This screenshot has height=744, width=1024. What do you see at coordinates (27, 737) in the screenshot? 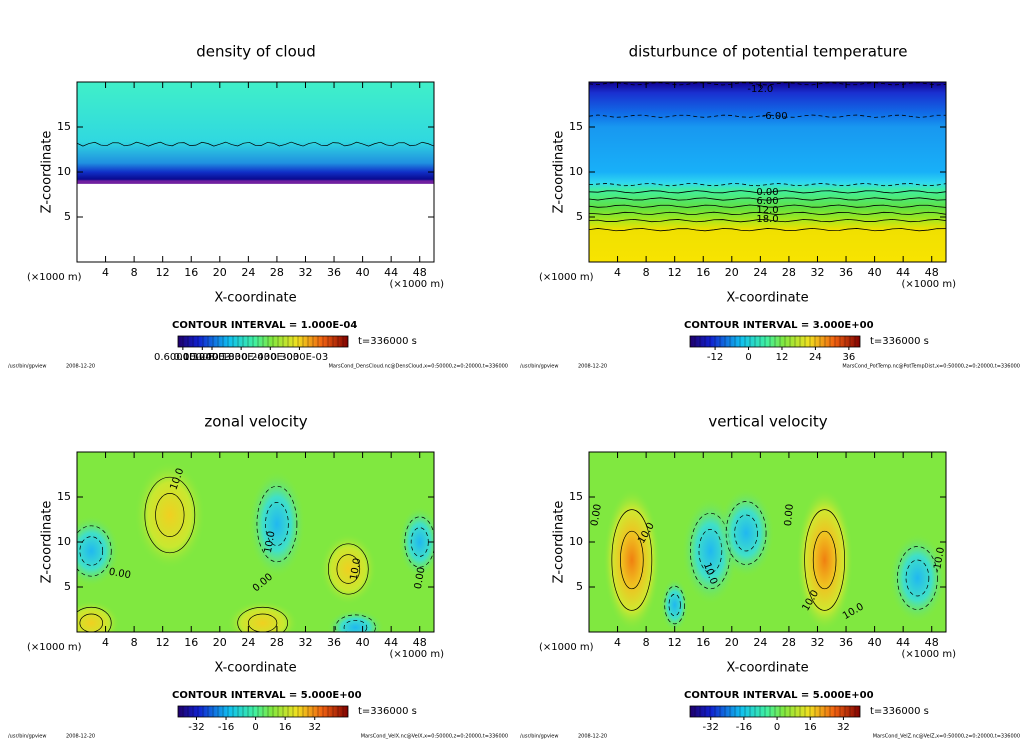
I see `footer-left: /usr/bin/gpview` at bounding box center [27, 737].